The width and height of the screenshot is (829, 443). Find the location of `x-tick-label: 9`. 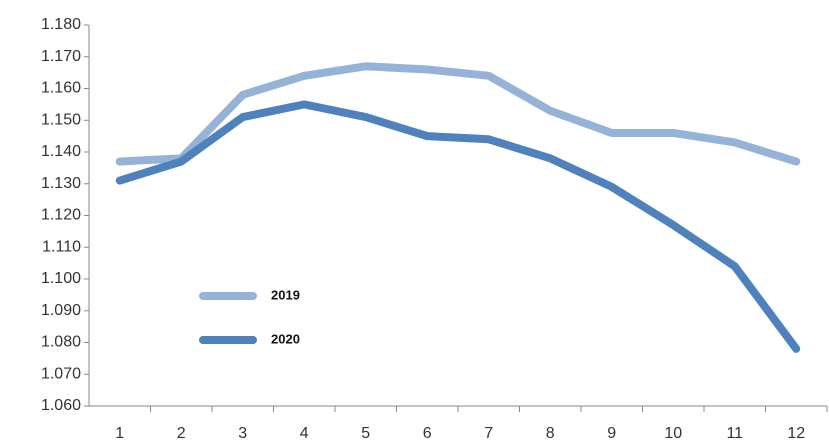

x-tick-label: 9 is located at coordinates (611, 433).